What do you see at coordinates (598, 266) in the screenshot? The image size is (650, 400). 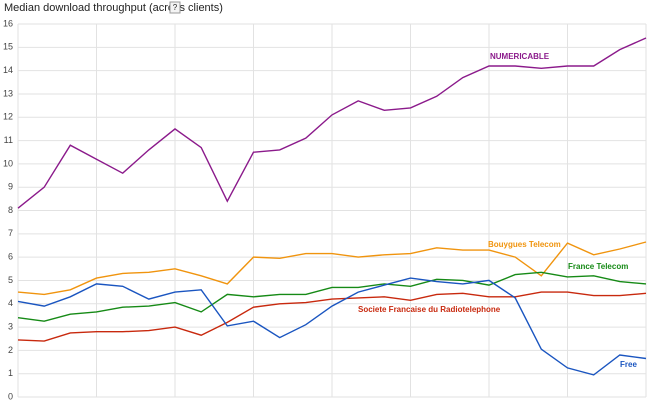 I see `series-label: France Telecom` at bounding box center [598, 266].